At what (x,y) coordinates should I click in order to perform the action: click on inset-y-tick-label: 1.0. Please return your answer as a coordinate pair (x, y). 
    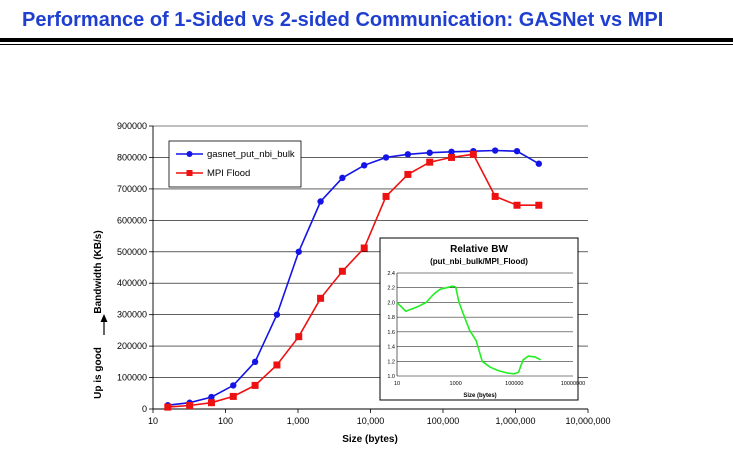
    Looking at the image, I should click on (391, 377).